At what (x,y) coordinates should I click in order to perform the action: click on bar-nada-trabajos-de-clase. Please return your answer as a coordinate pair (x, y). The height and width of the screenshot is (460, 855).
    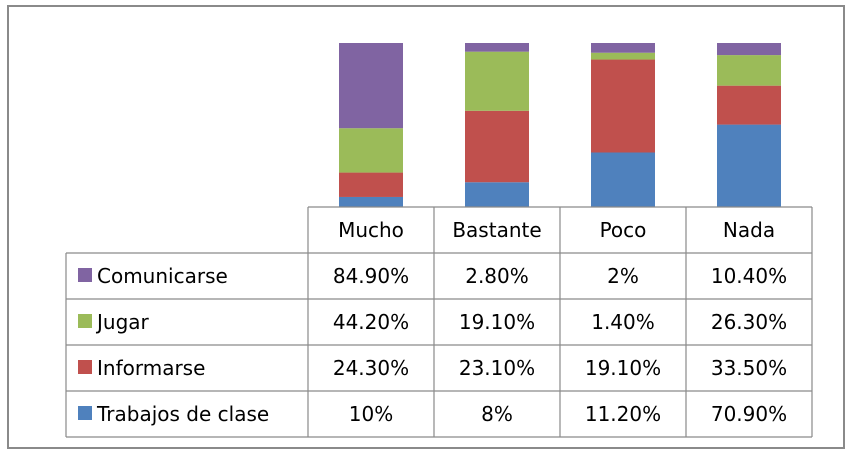
    Looking at the image, I should click on (749, 165).